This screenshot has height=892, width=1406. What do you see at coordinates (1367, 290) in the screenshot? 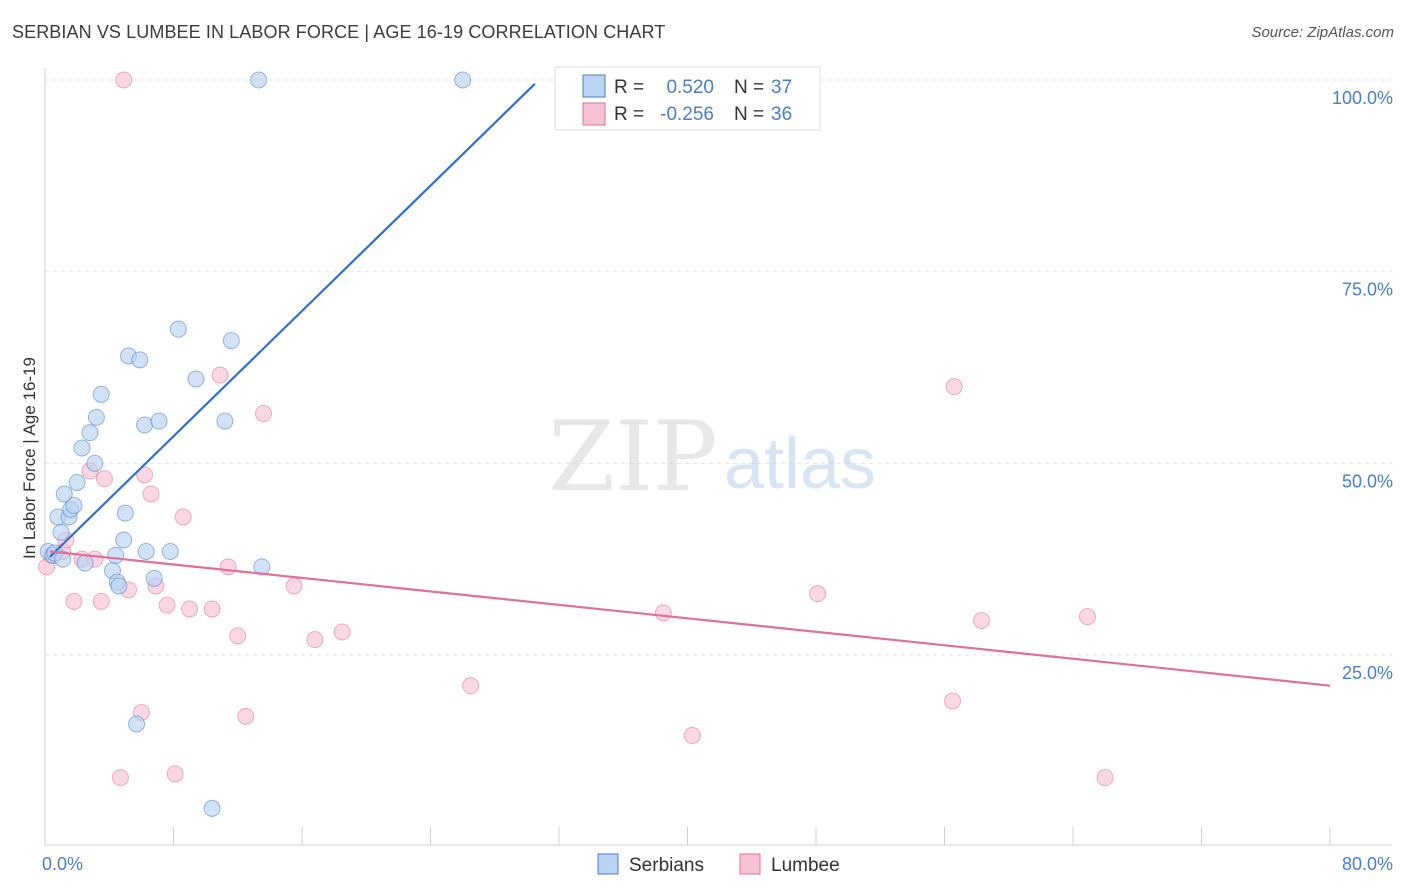
I see `y-tick-label-2: 75.0%` at bounding box center [1367, 290].